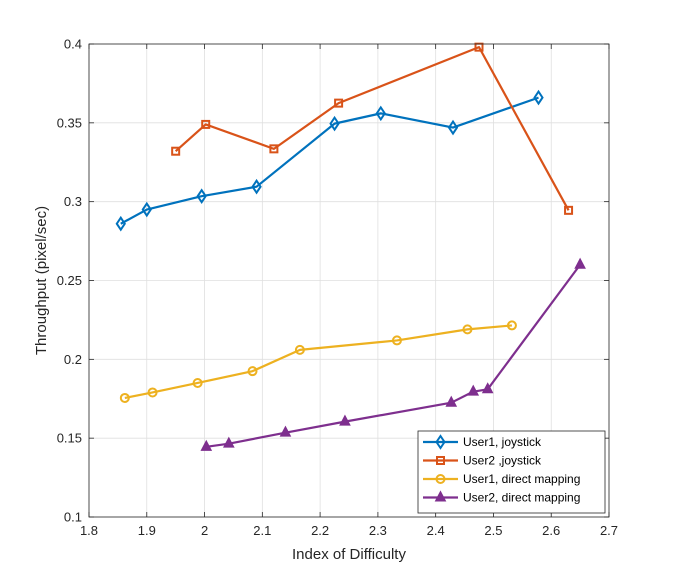 Image resolution: width=677 pixels, height=581 pixels. I want to click on legend-box, so click(511, 472).